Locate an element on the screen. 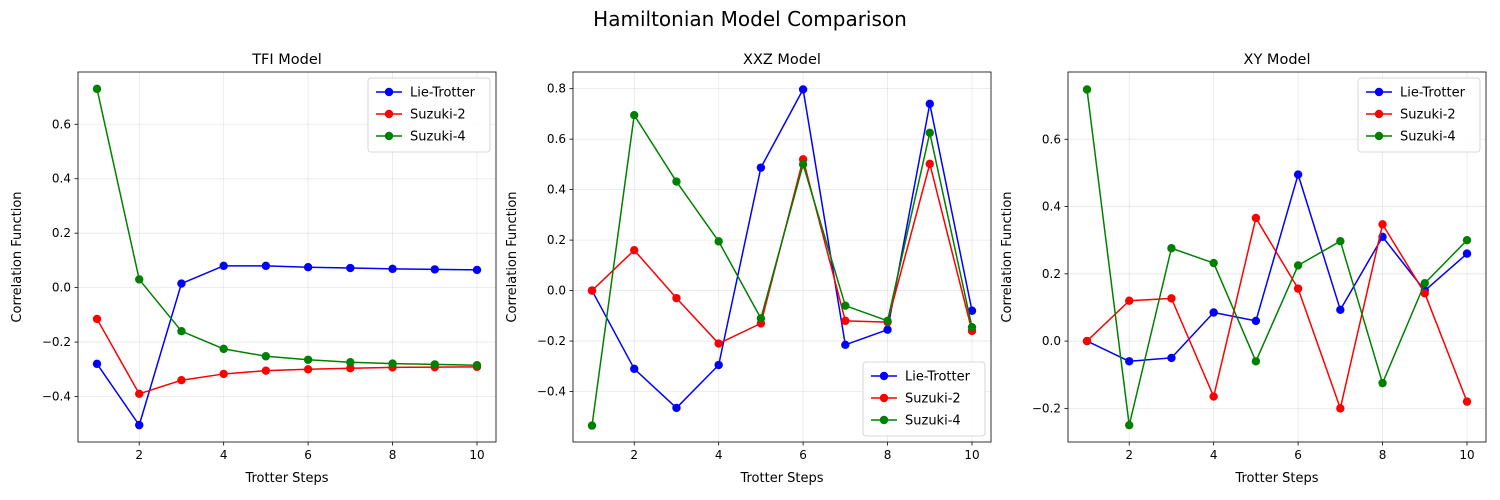 This screenshot has height=500, width=1500. series-line-lie-trotter is located at coordinates (287, 345).